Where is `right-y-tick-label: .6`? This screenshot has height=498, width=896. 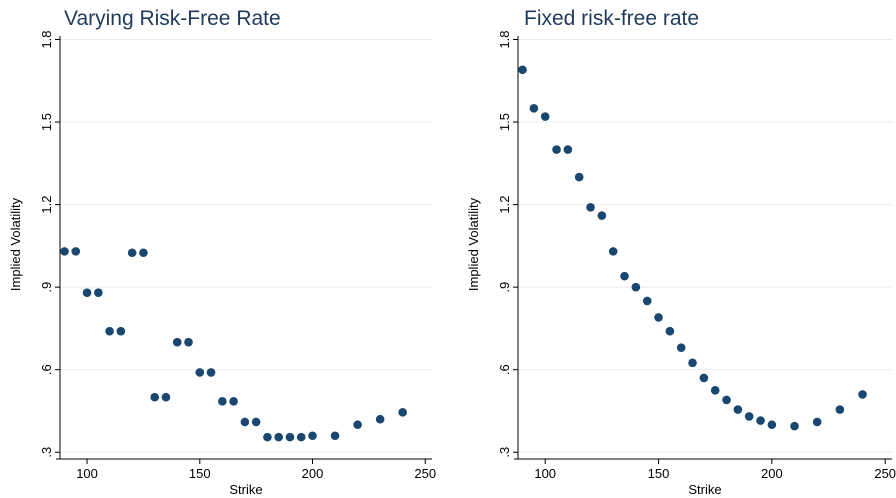 right-y-tick-label: .6 is located at coordinates (504, 369).